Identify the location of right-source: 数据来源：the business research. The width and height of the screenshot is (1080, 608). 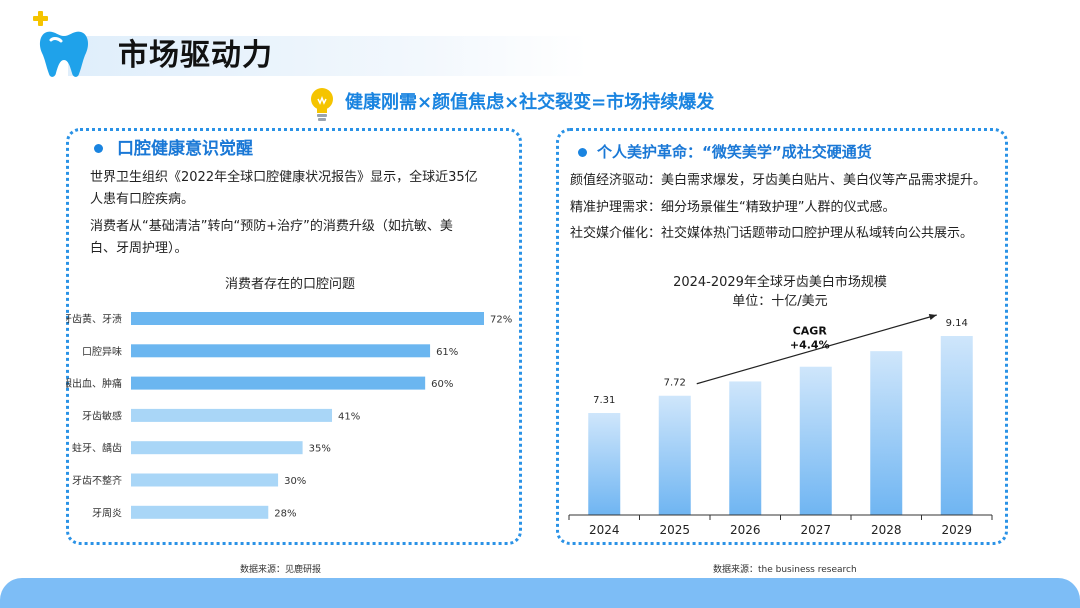
(785, 570).